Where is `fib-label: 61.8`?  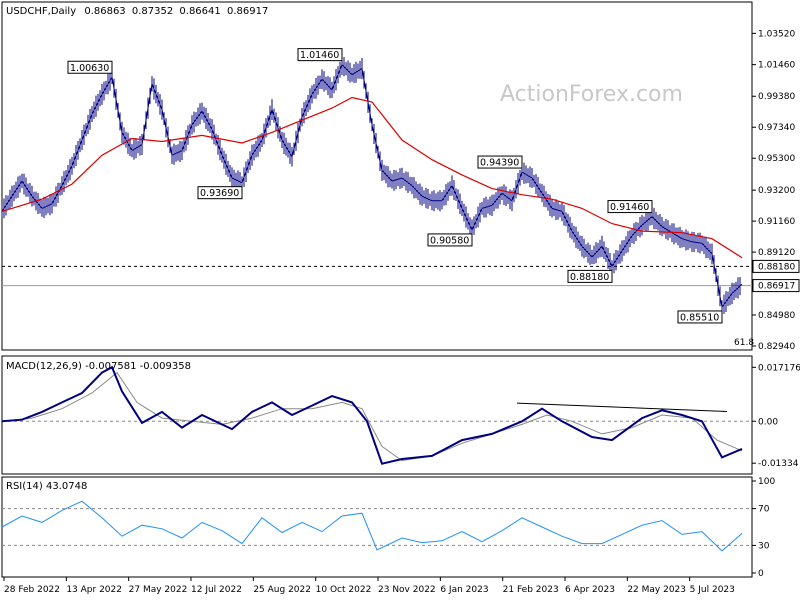
fib-label: 61.8 is located at coordinates (744, 343).